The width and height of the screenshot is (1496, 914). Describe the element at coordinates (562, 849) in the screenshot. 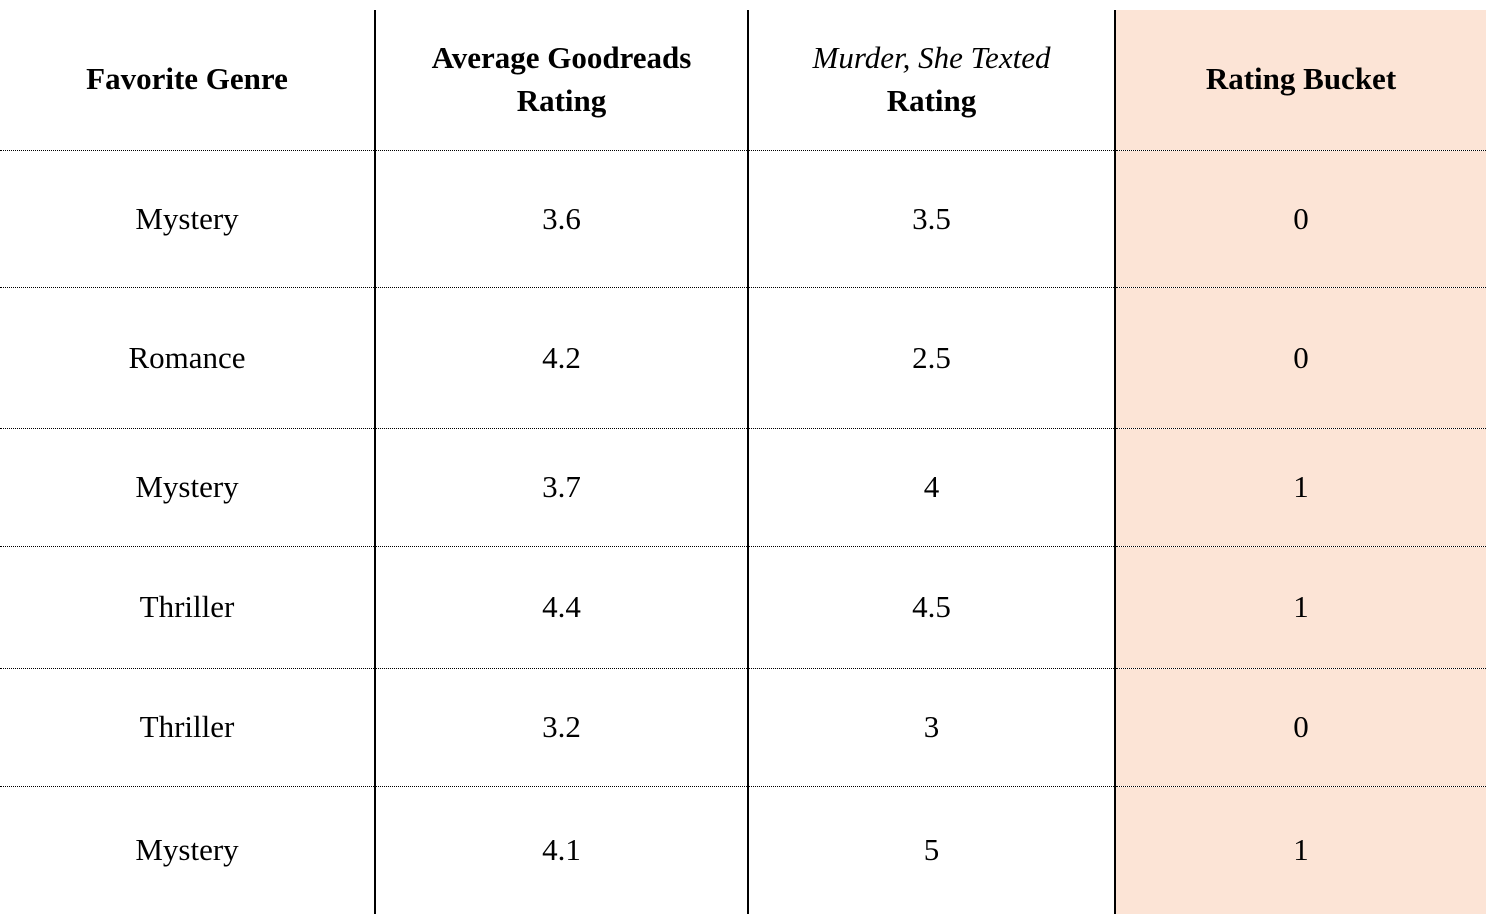

I see `cell-avg-goodreads-rating: 4.1` at that location.